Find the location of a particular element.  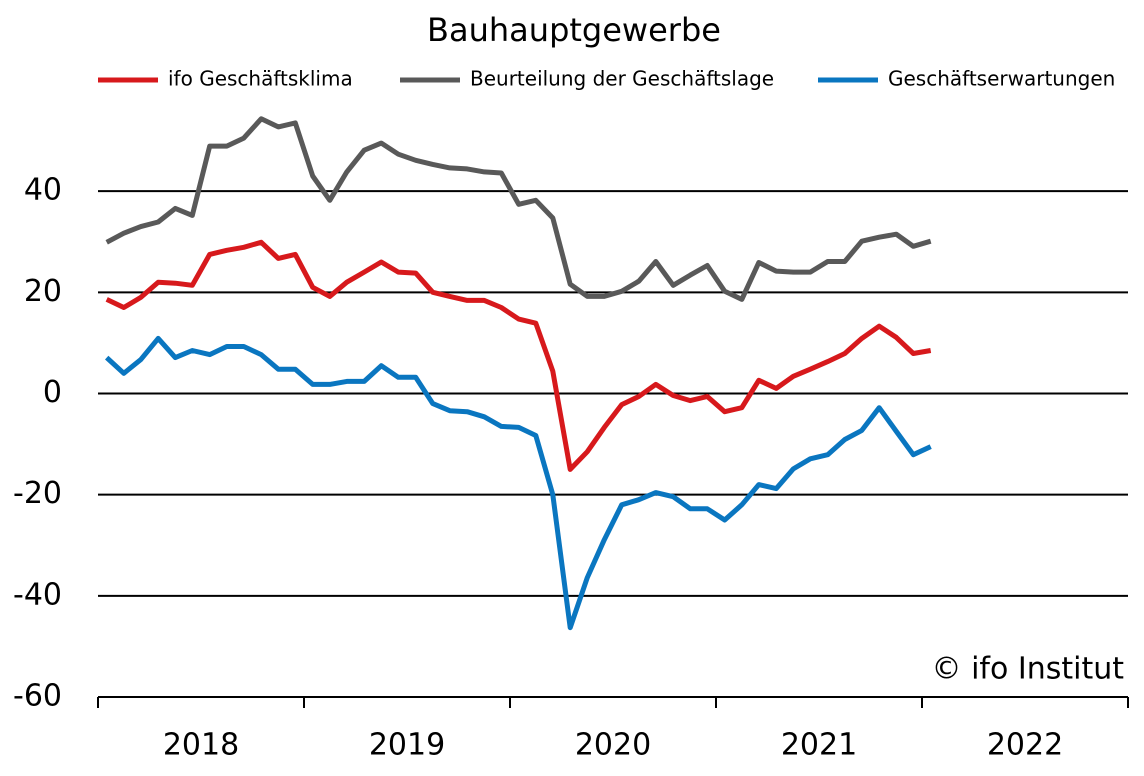

legend-label: ifo Geschäftsklima is located at coordinates (260, 79).